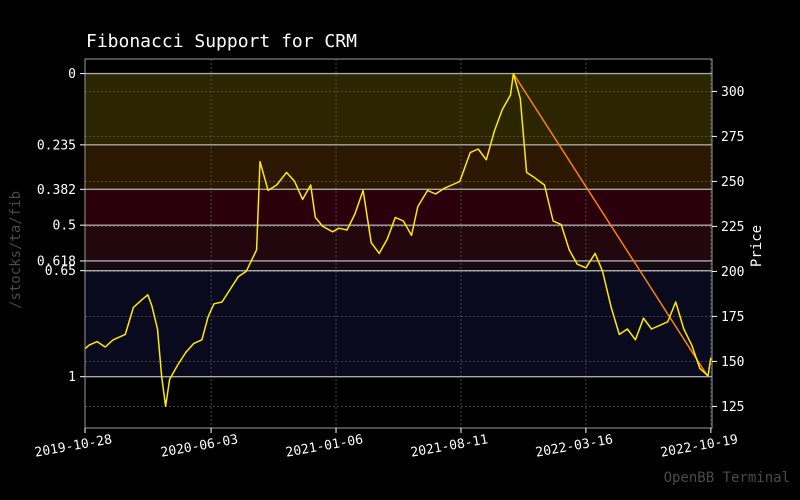 This screenshot has width=800, height=500. What do you see at coordinates (728, 250) in the screenshot?
I see `price-axis-ticks: 125 150 175 200 225 250 275 300` at bounding box center [728, 250].